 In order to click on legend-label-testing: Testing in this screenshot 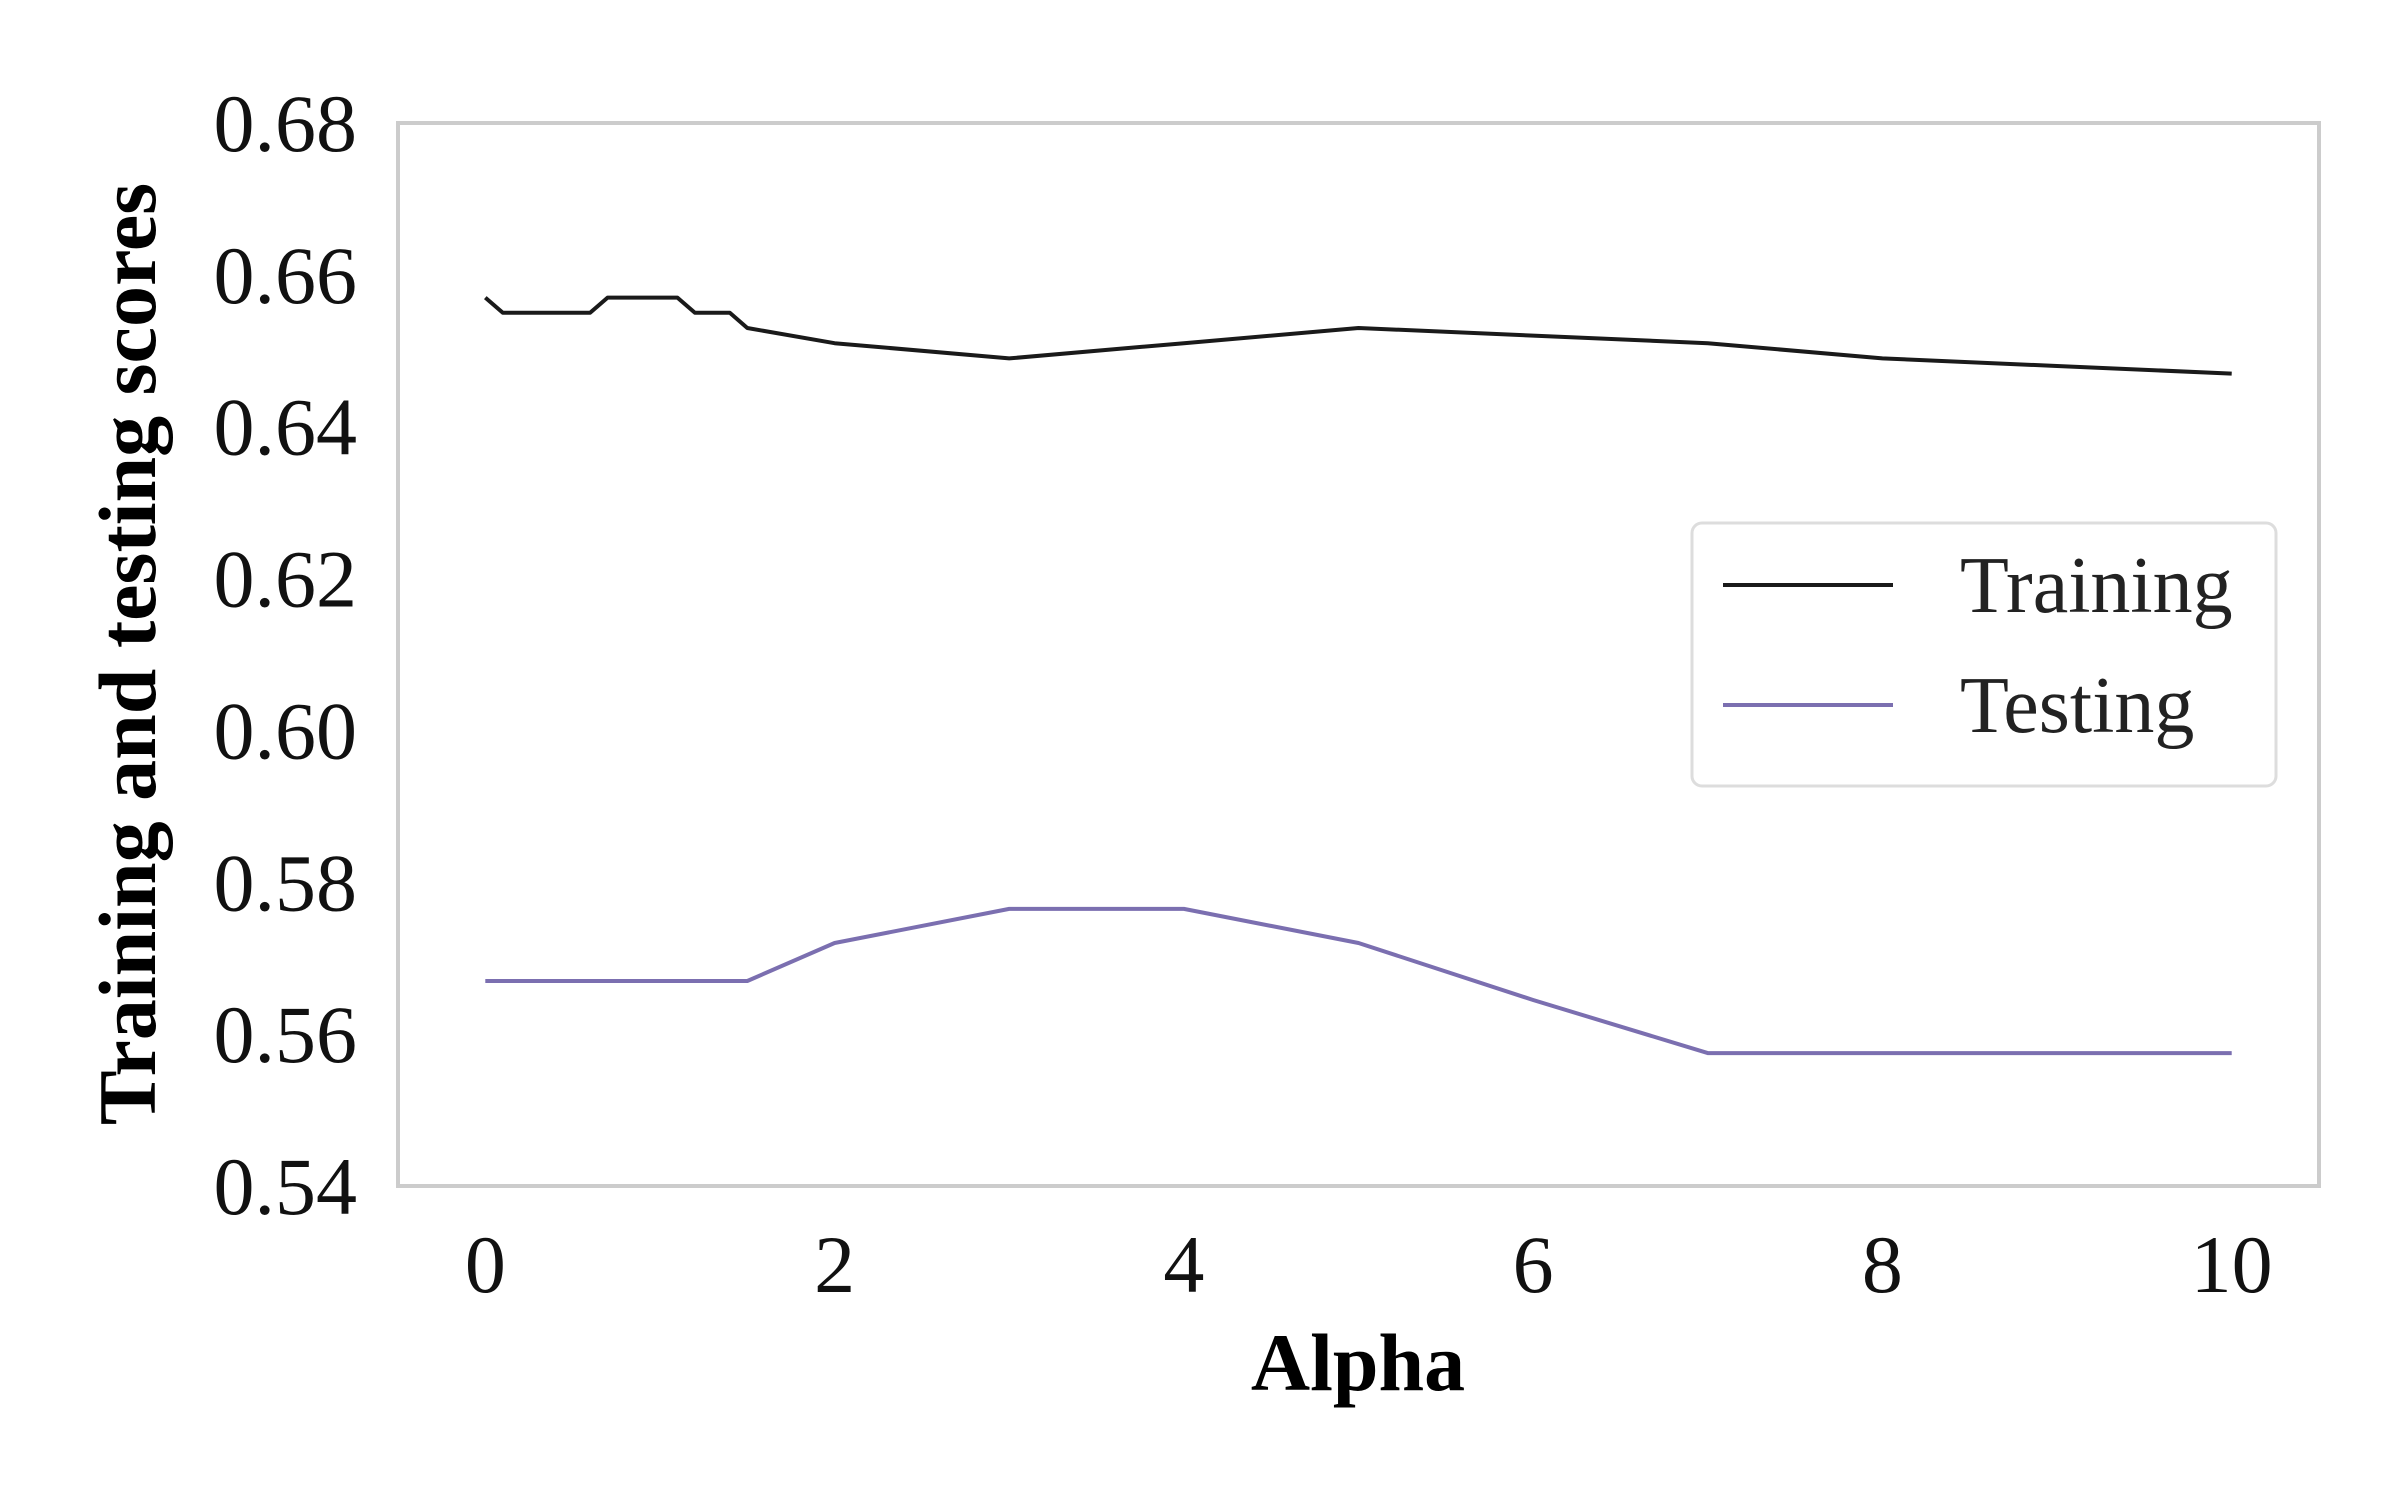, I will do `click(2077, 706)`.